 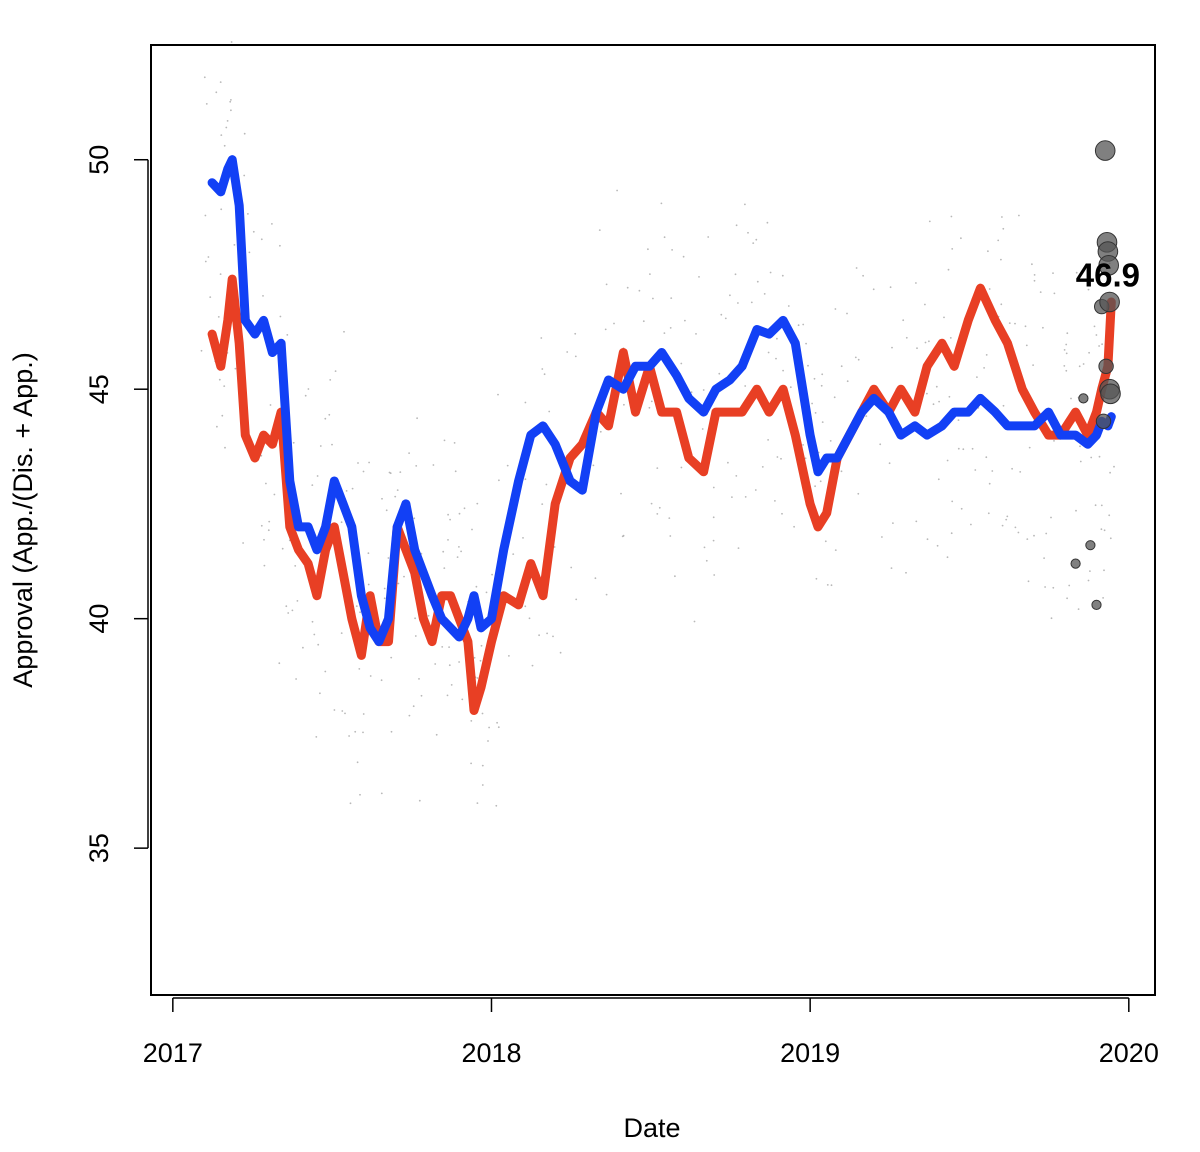 I want to click on x-tick-label: 2018, so click(x=491, y=1053).